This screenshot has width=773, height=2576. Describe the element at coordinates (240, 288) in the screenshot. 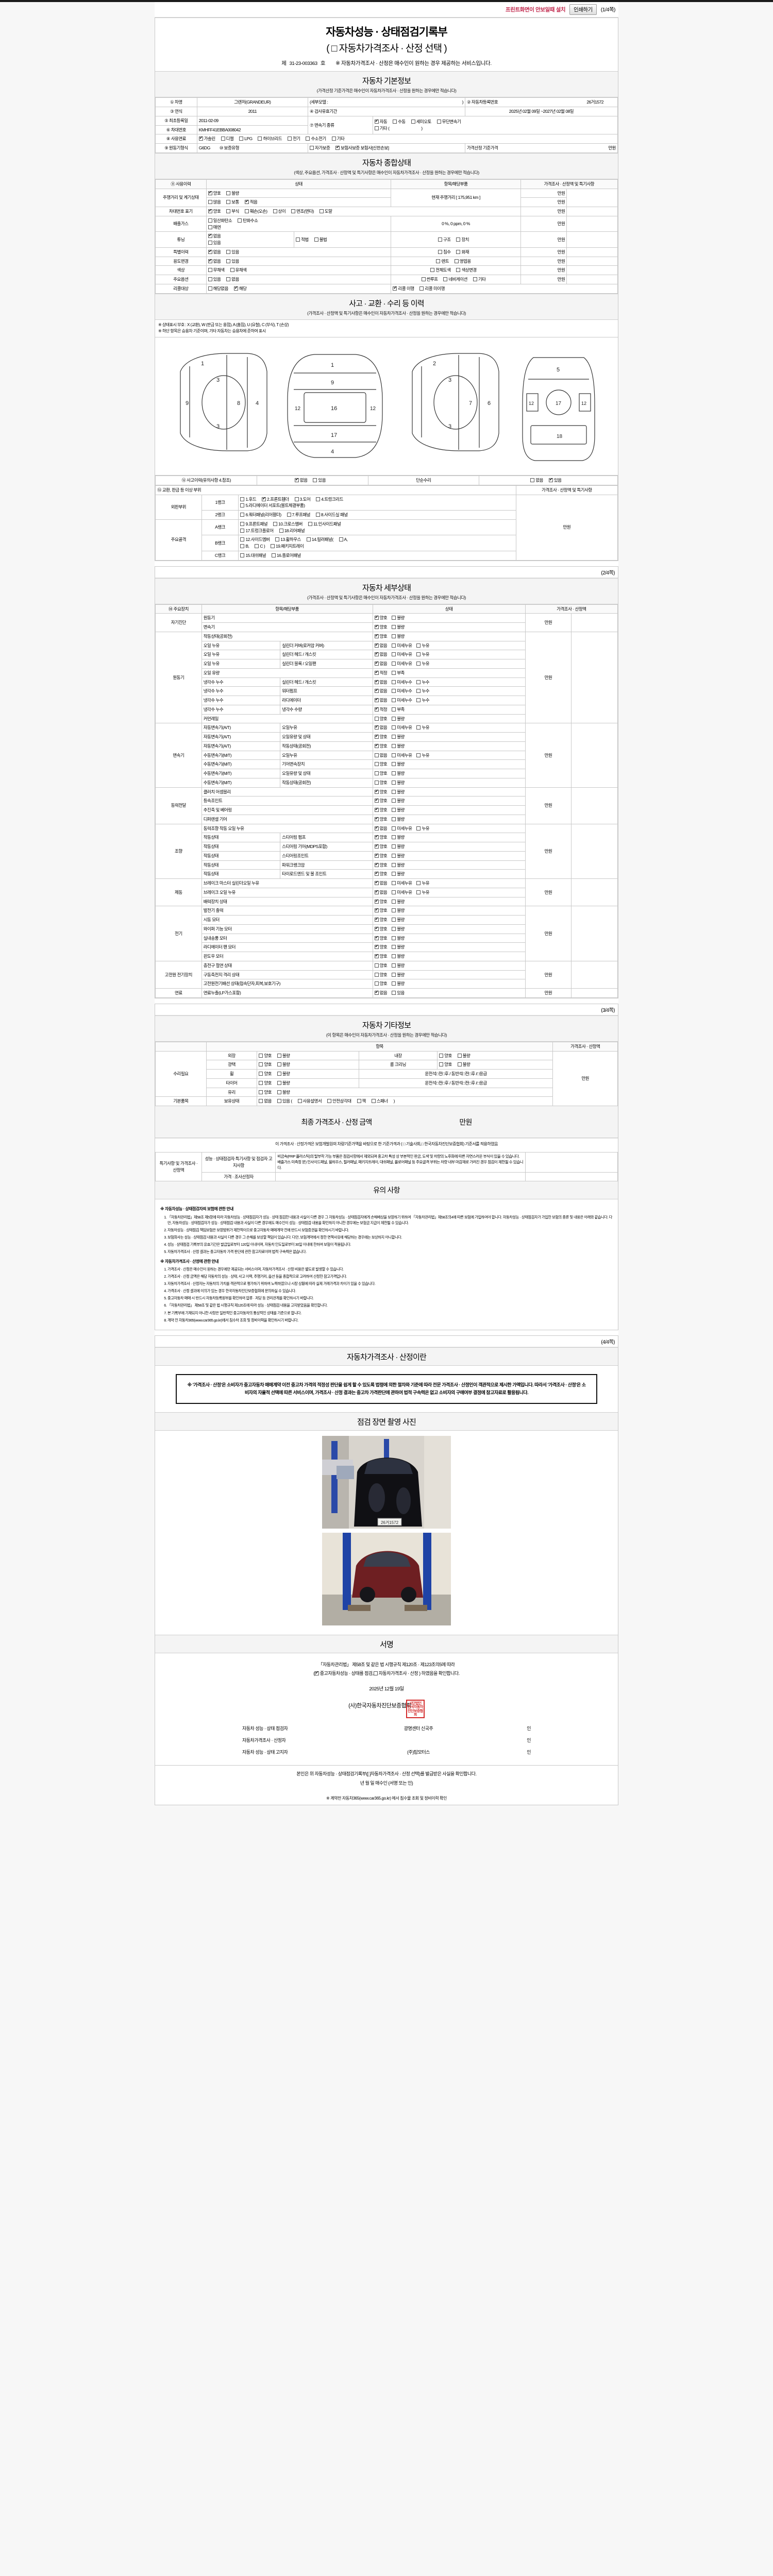

I see `recall-opt-applicable: 해당` at that location.